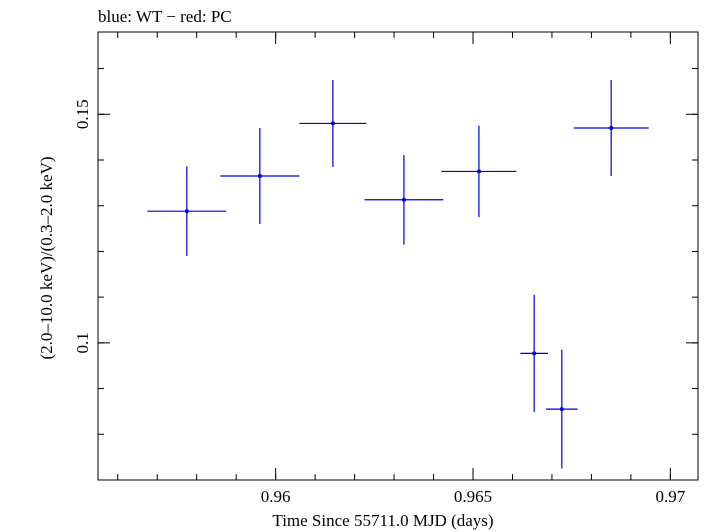  What do you see at coordinates (82, 226) in the screenshot?
I see `y-tick-labels: 0.1 0.15` at bounding box center [82, 226].